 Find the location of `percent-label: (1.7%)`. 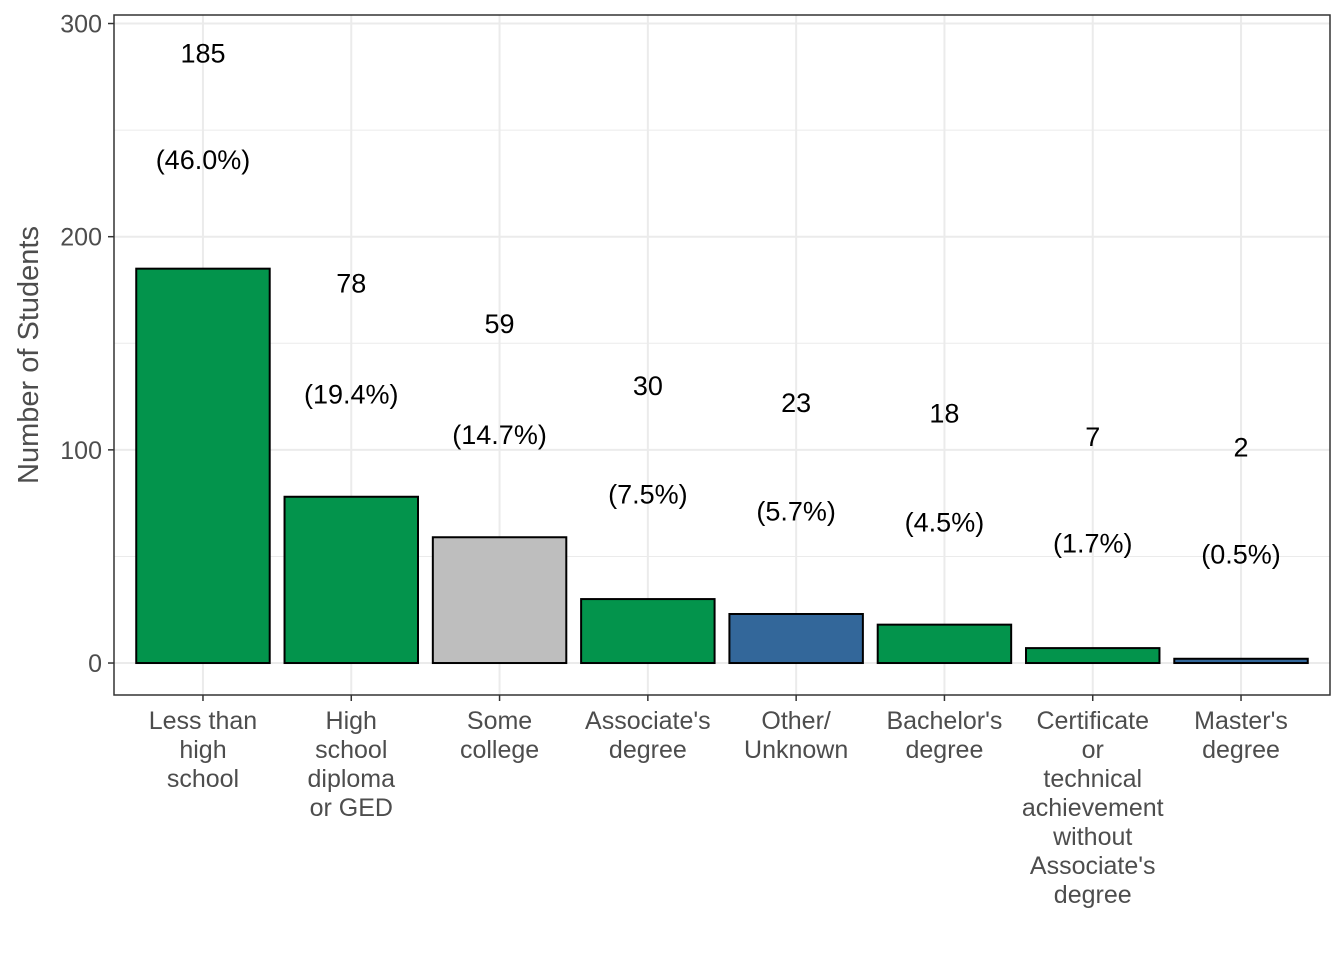

percent-label: (1.7%) is located at coordinates (1093, 544).